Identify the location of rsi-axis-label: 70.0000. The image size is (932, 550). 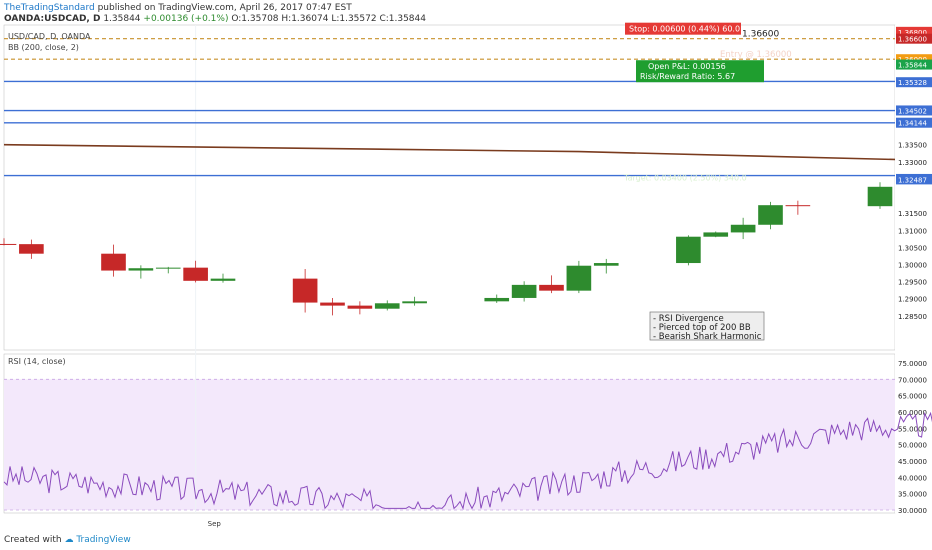
(912, 380).